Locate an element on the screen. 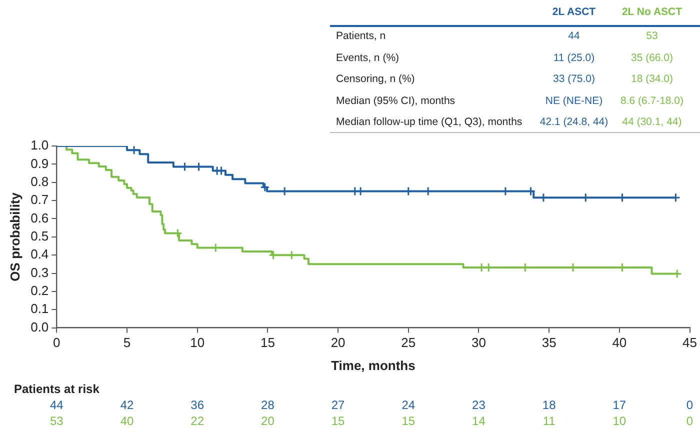 The image size is (700, 432). y-tick-label: 0.9 is located at coordinates (39, 163).